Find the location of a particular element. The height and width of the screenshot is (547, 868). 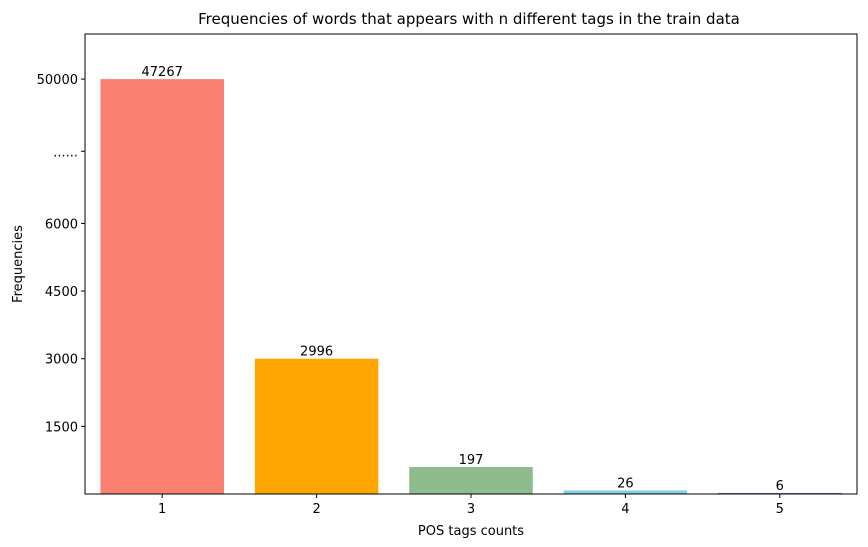

x-tick-label-5: 5 is located at coordinates (780, 509).